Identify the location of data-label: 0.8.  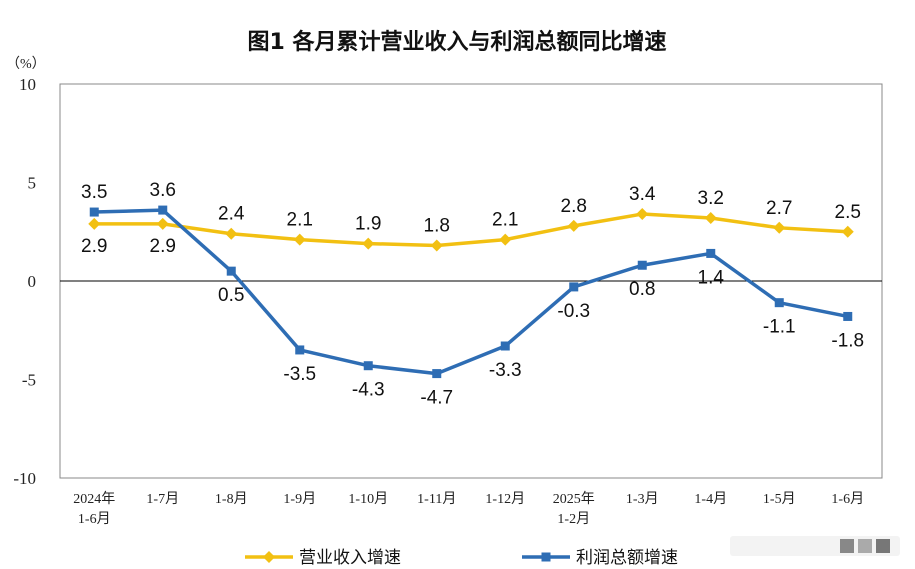
(642, 289).